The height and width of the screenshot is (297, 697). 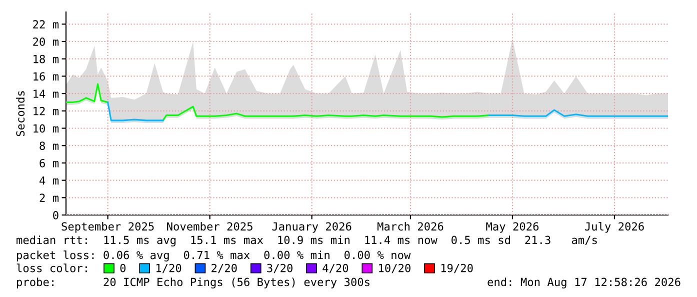 What do you see at coordinates (49, 180) in the screenshot?
I see `y-tick-label: 4 m` at bounding box center [49, 180].